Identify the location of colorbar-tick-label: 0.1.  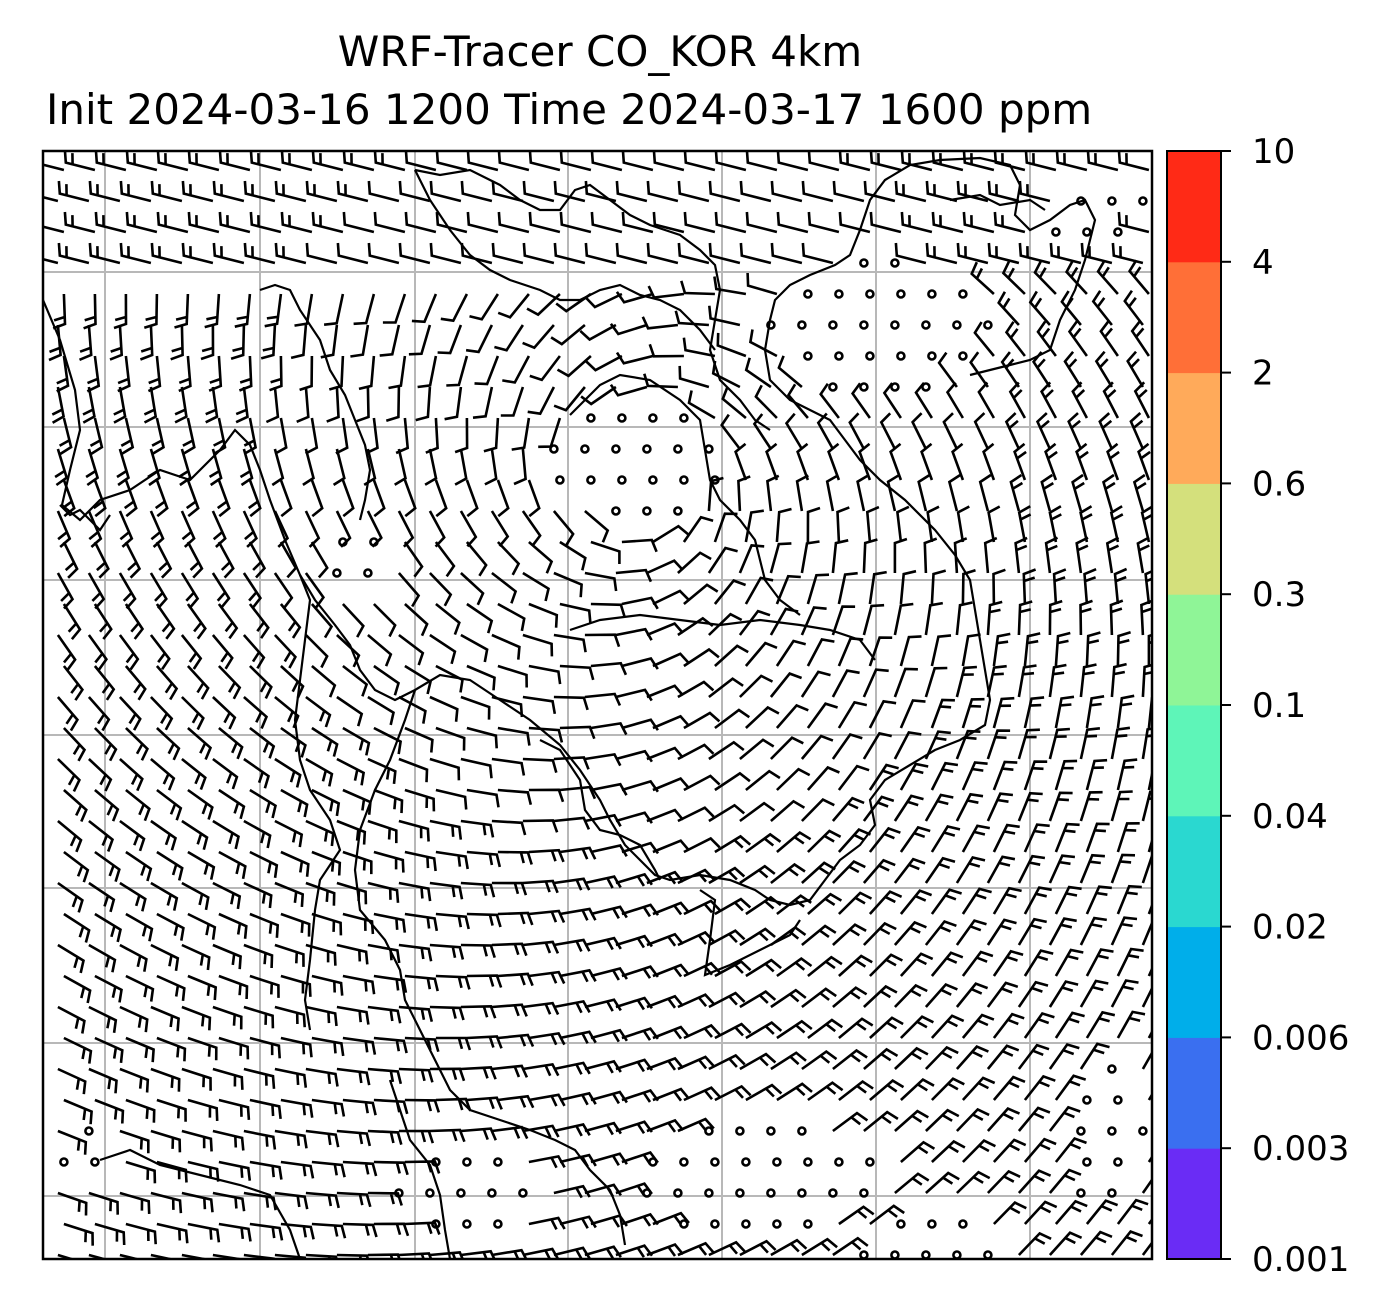
(1279, 706).